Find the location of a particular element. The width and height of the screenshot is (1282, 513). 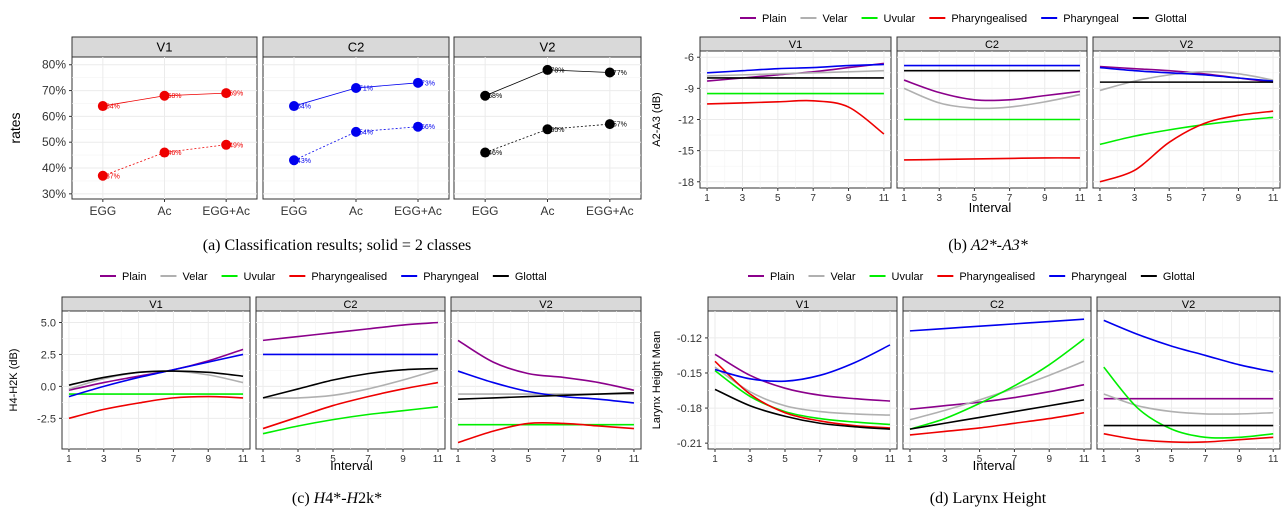

series-solid: 68% 78% 77% is located at coordinates (553, 82).